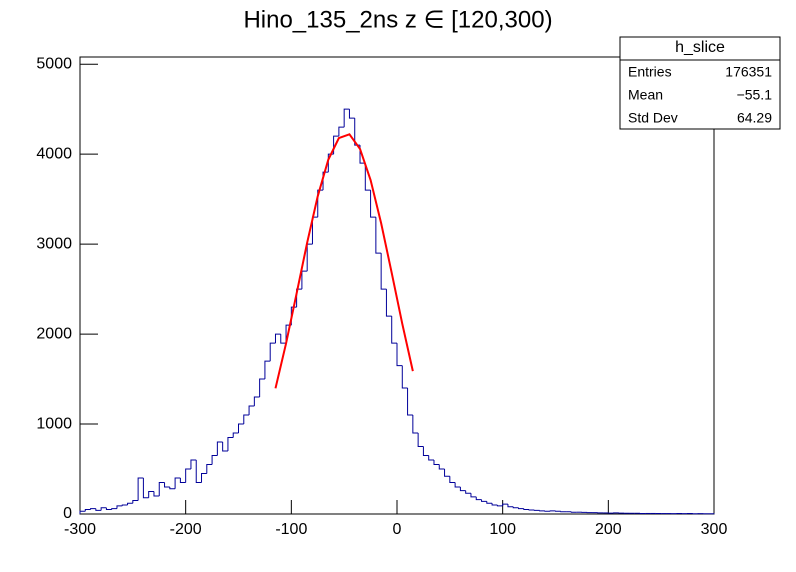 Image resolution: width=796 pixels, height=572 pixels. Describe the element at coordinates (54, 63) in the screenshot. I see `y-tick-label: 5000` at that location.